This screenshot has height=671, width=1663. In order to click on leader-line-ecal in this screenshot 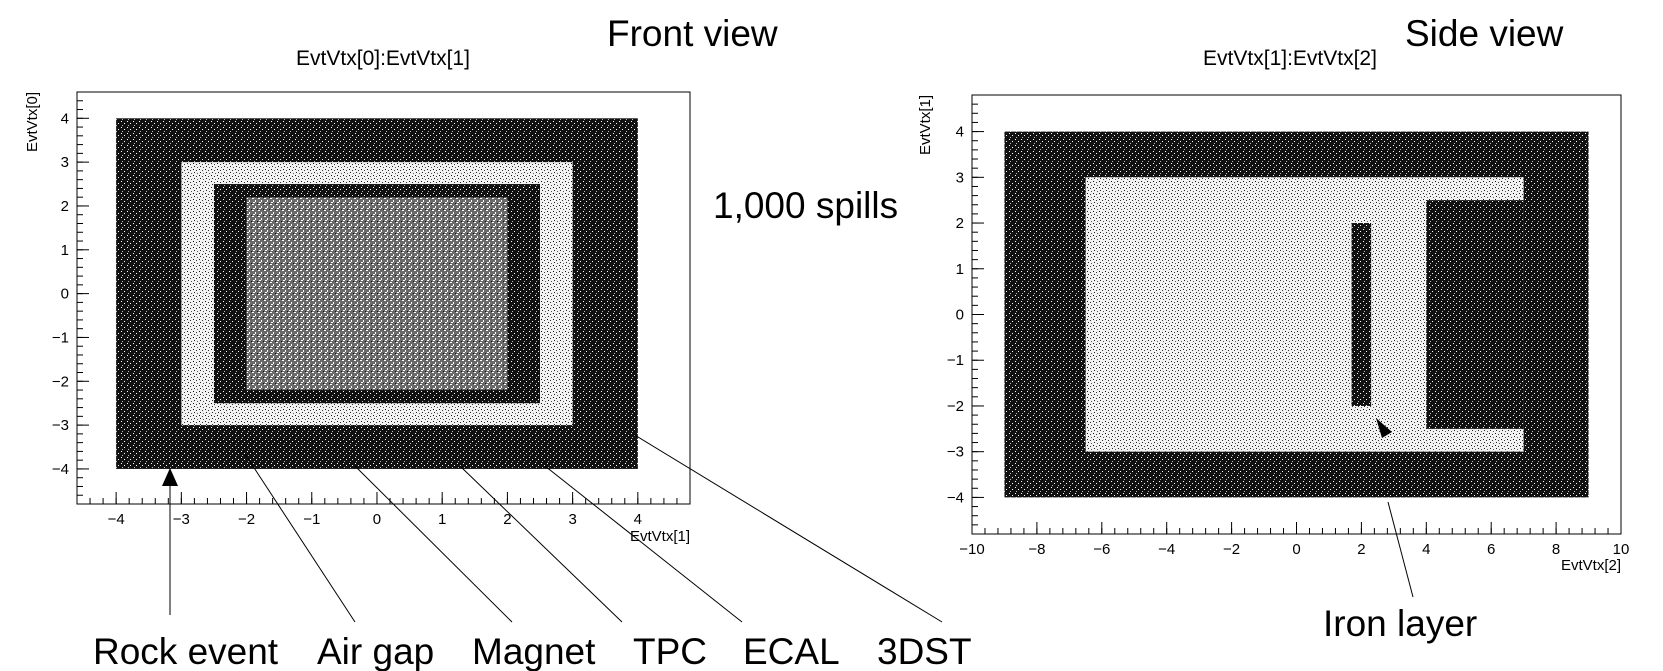, I will do `click(643, 544)`.